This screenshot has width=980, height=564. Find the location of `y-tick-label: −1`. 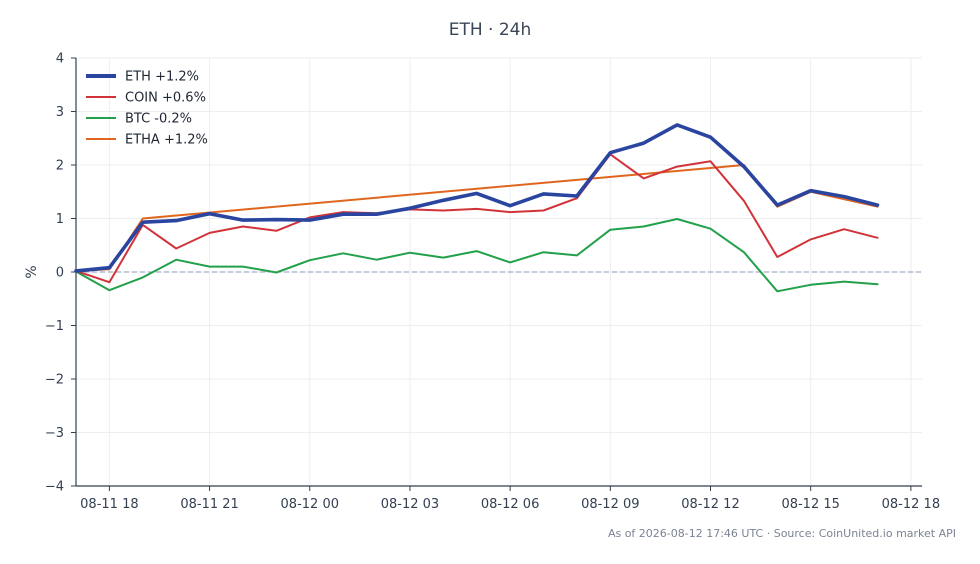

y-tick-label: −1 is located at coordinates (54, 326).